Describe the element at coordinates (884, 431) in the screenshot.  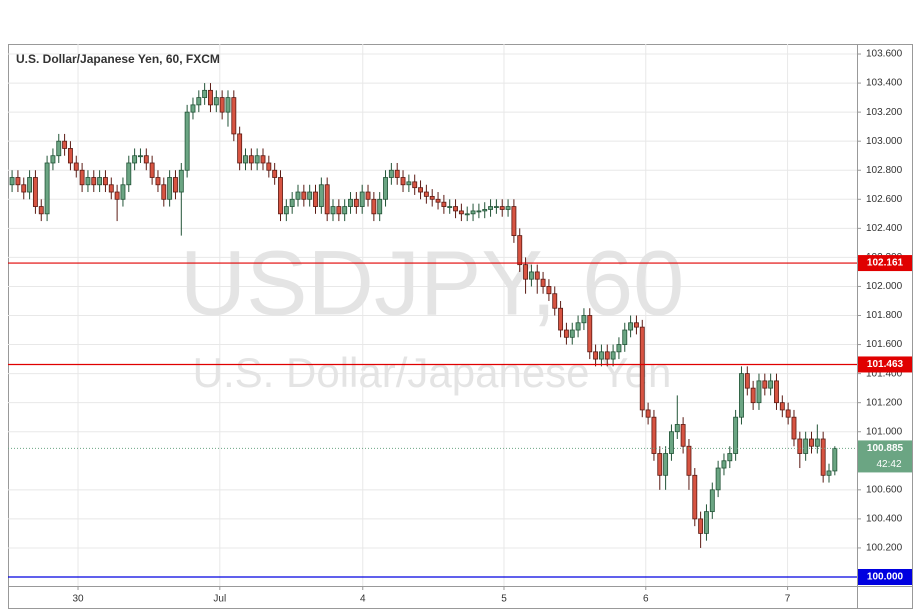
I see `y-tick-label: 101.000` at that location.